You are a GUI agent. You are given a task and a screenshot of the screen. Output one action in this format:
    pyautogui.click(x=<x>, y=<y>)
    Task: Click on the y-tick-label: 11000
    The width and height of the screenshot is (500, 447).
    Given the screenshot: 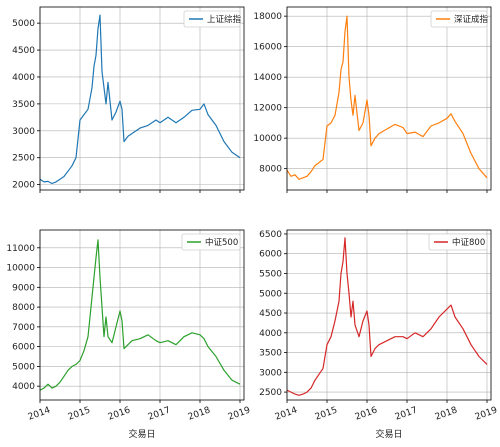 What is the action you would take?
    pyautogui.click(x=20, y=249)
    